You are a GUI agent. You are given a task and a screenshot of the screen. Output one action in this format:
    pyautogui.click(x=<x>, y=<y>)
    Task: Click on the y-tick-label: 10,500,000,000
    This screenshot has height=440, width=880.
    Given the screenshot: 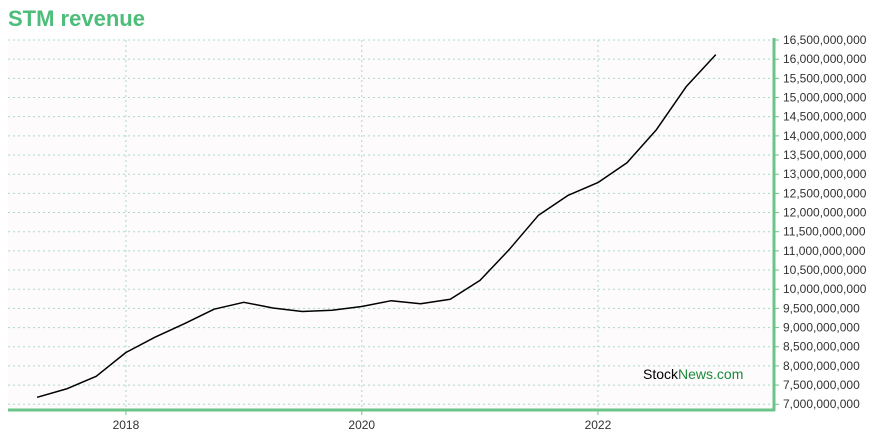 What is the action you would take?
    pyautogui.click(x=825, y=270)
    